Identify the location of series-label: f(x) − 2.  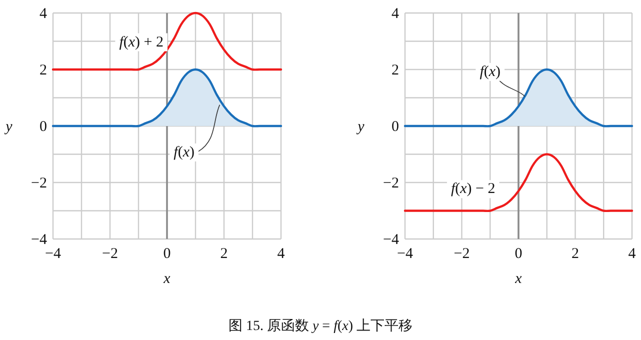
(473, 189).